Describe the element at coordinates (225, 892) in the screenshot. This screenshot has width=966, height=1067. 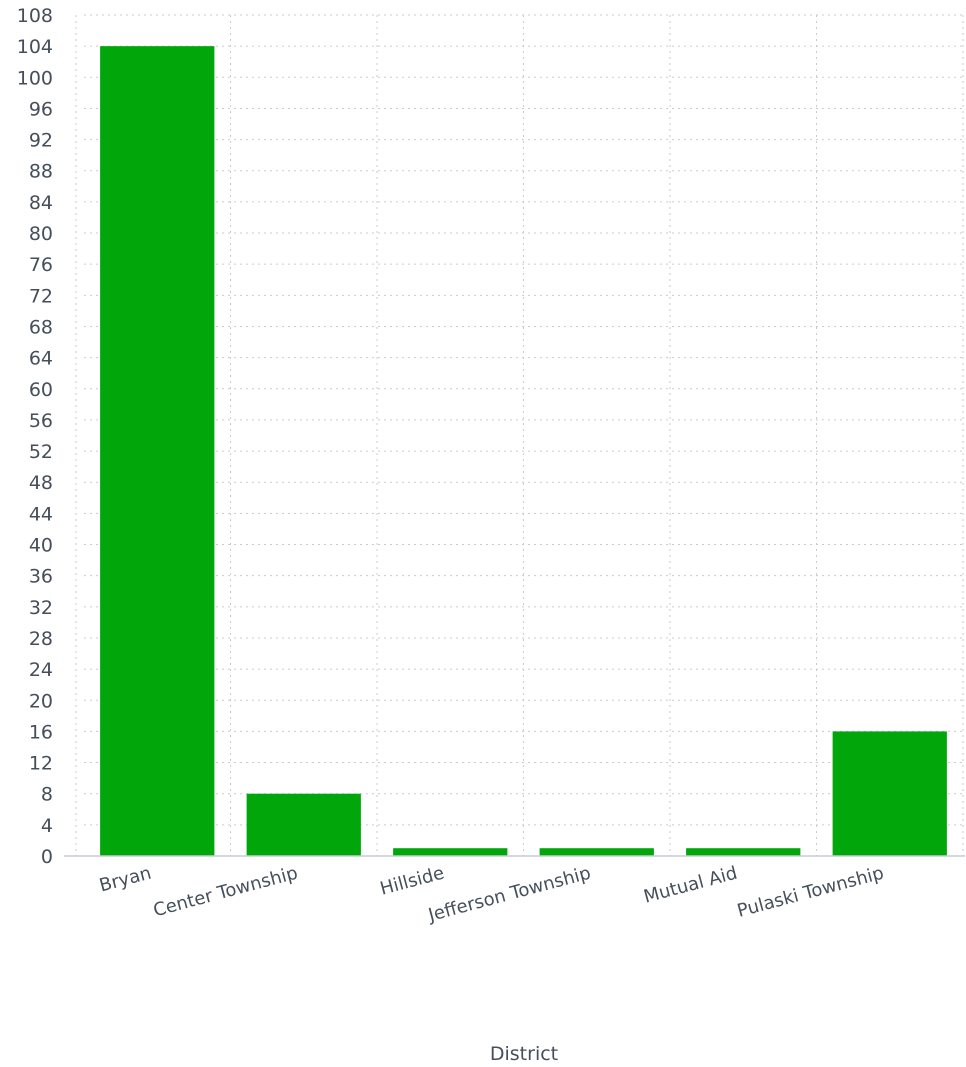
I see `x-tick-label: Center Township` at that location.